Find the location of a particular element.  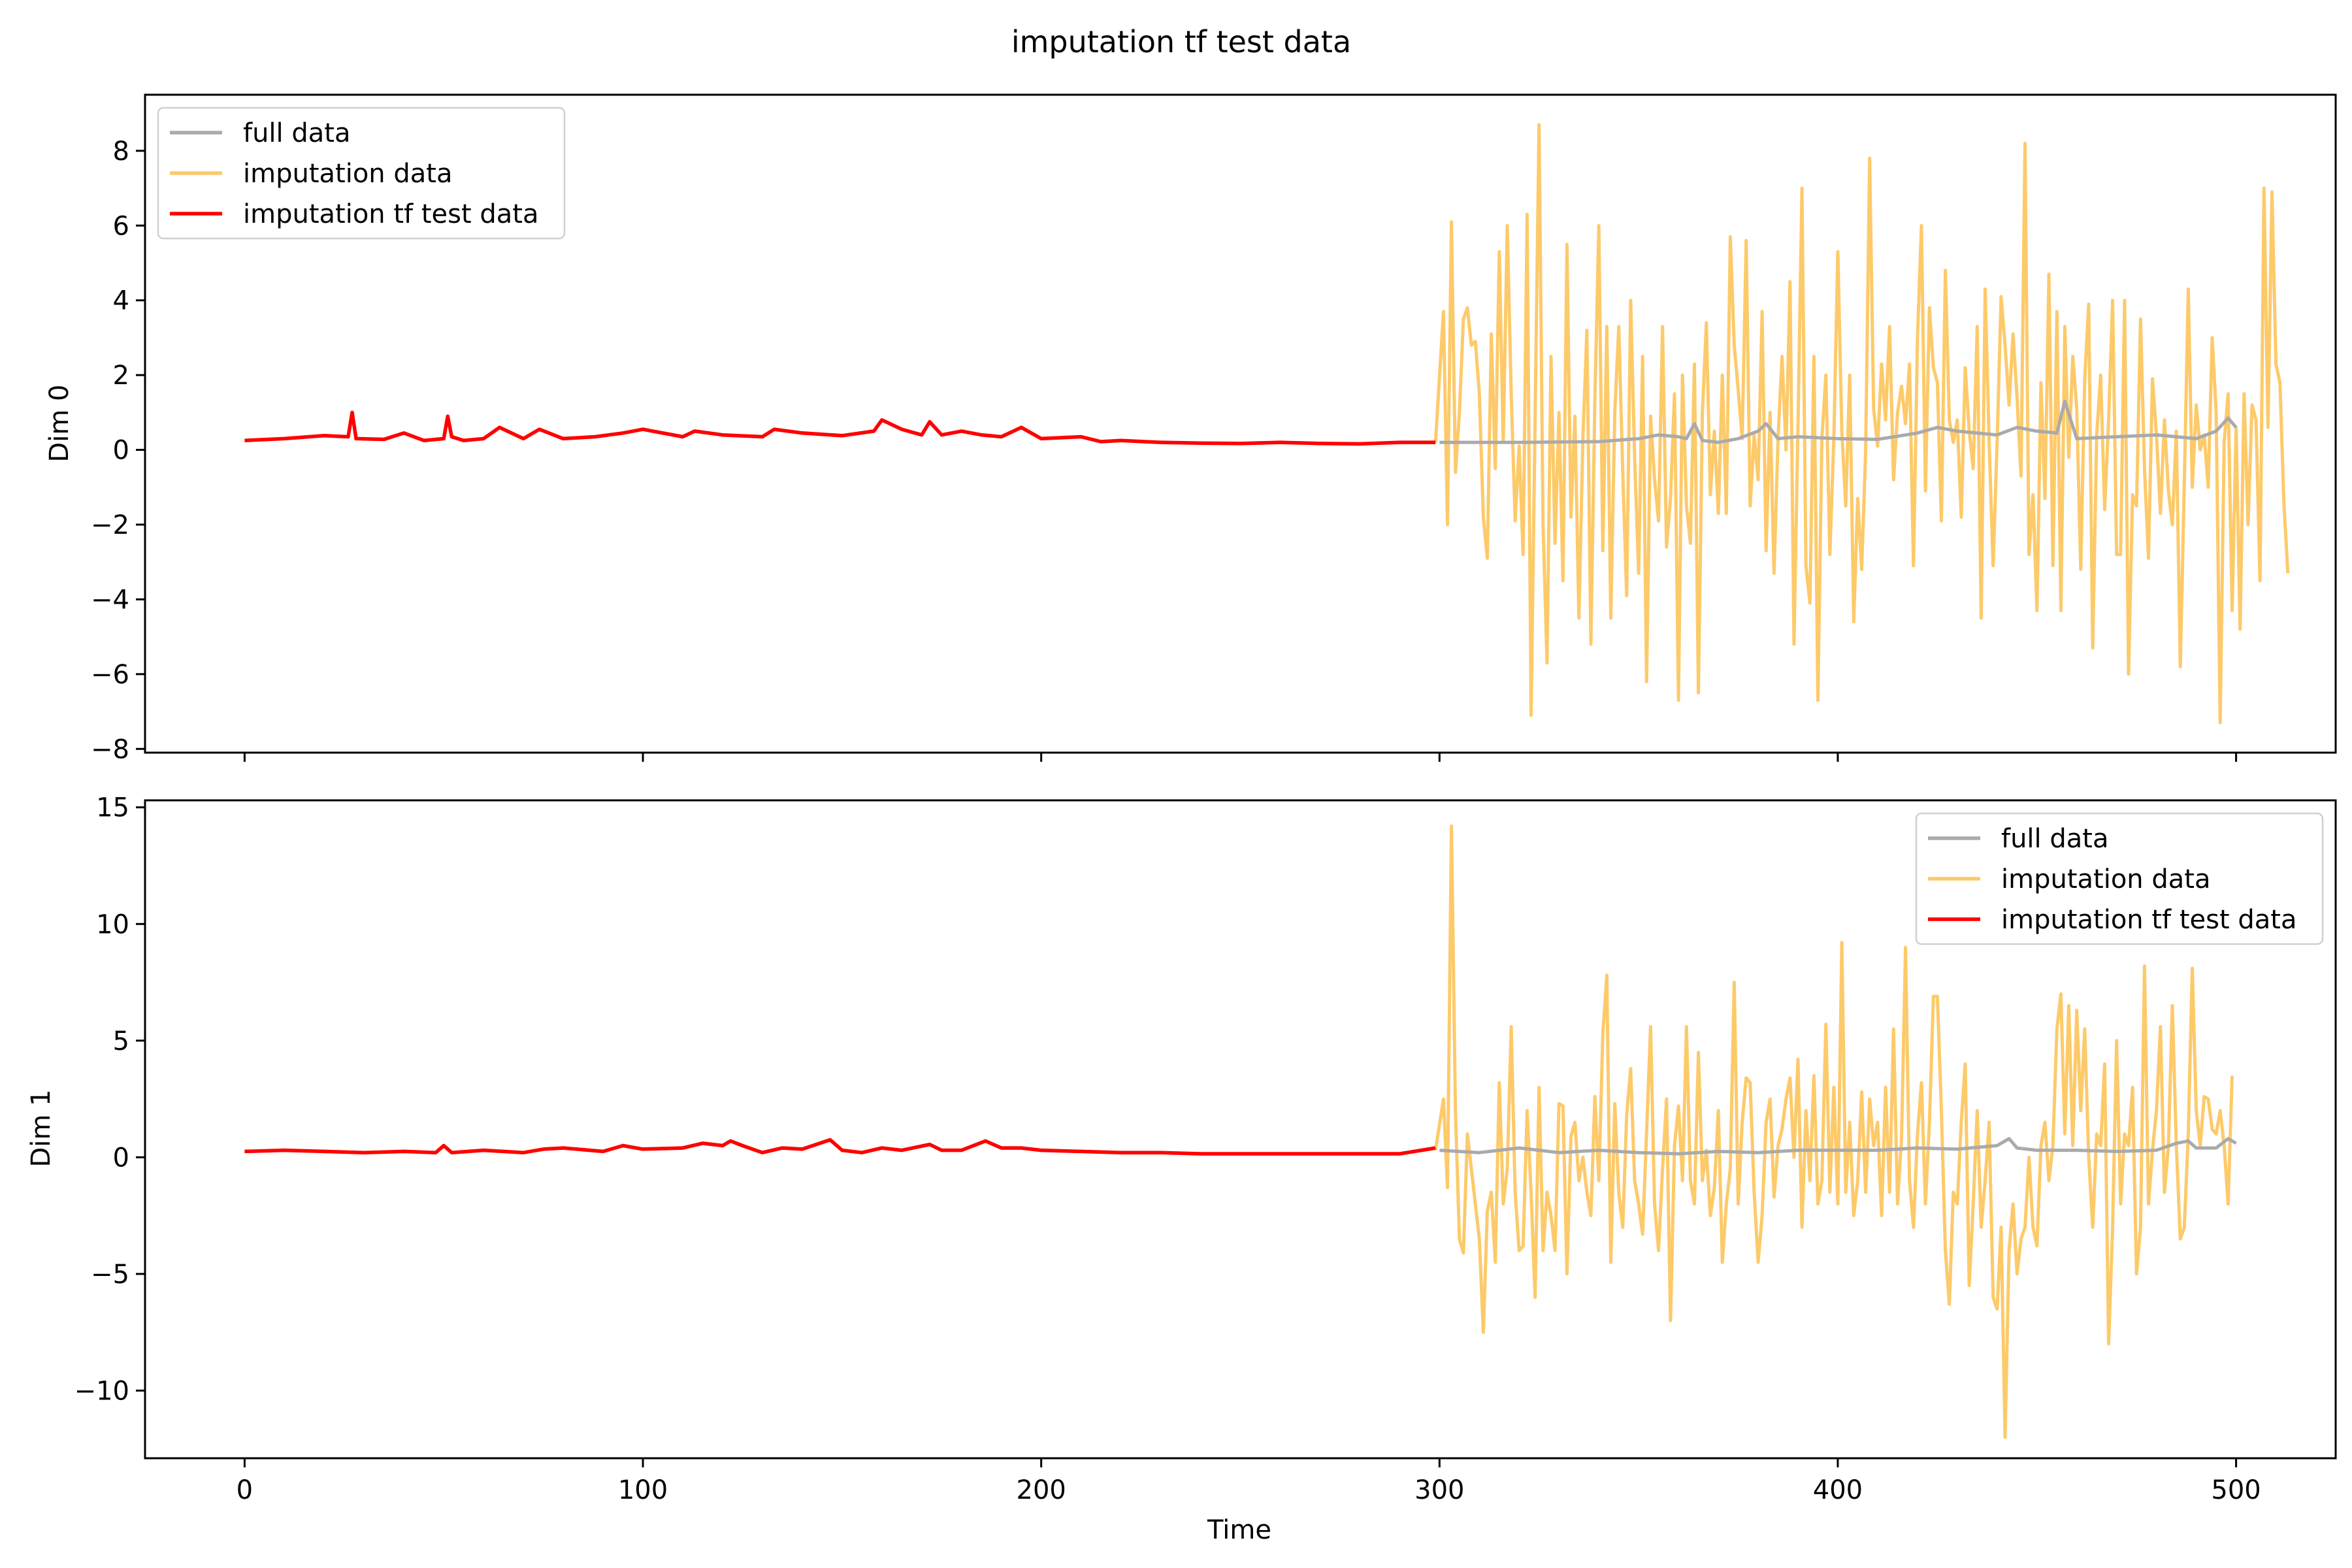

y-tick-label-0-3: 2 is located at coordinates (121, 376).